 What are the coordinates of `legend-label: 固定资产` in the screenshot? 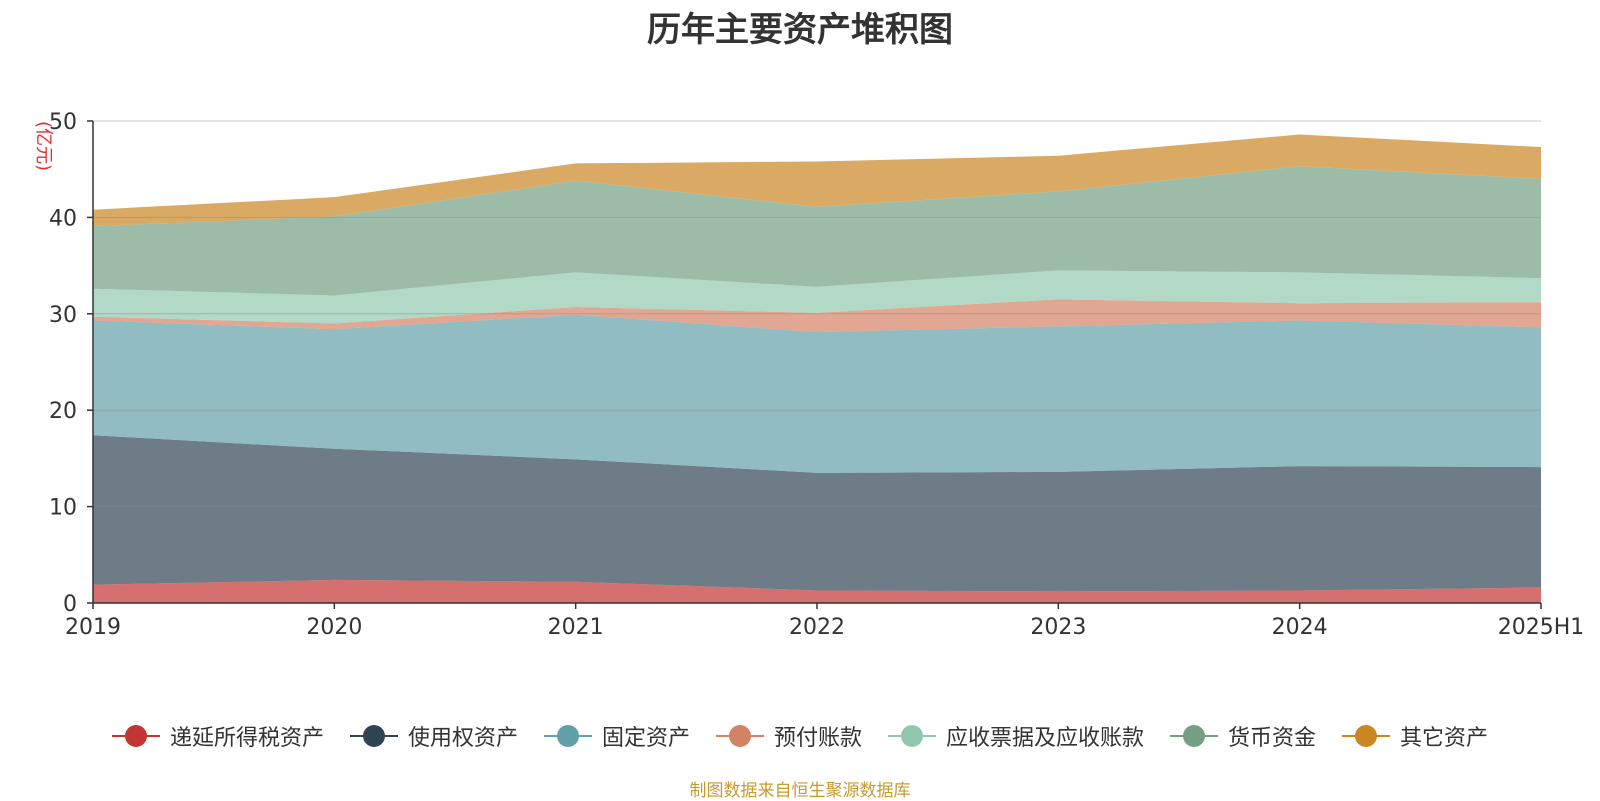 It's located at (645, 738).